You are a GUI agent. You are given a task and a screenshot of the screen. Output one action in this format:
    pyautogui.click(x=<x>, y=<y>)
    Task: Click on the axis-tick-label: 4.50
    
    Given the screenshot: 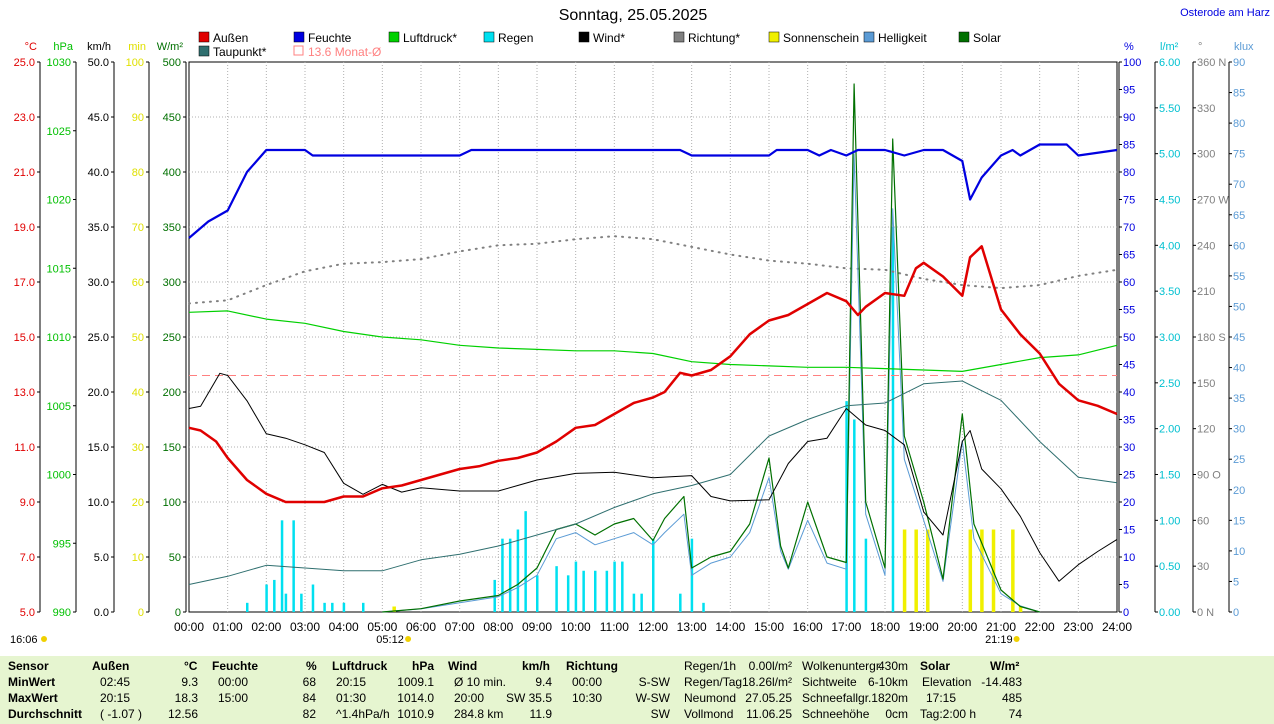 What is the action you would take?
    pyautogui.click(x=1169, y=201)
    